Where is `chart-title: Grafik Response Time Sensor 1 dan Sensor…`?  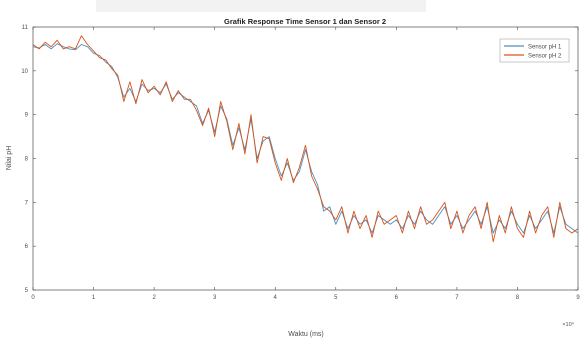
chart-title: Grafik Response Time Sensor 1 dan Sensor… is located at coordinates (305, 21).